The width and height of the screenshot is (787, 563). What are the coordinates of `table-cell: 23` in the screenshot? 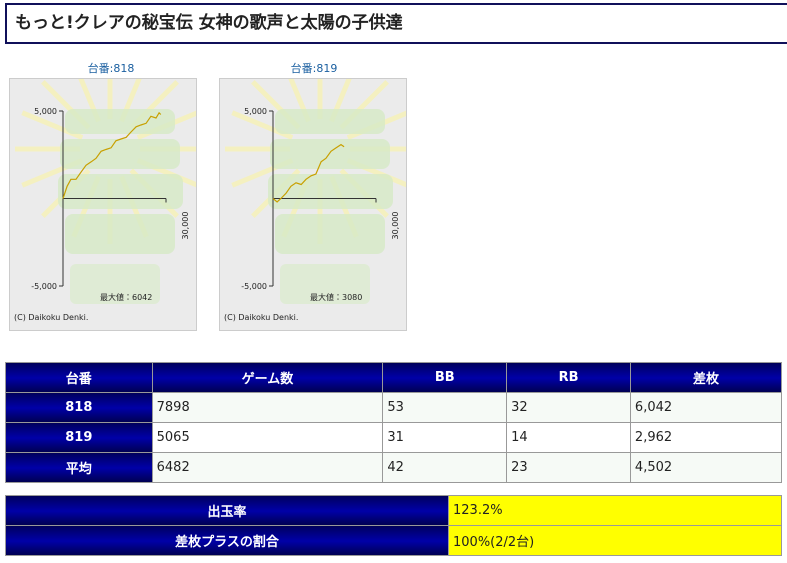 It's located at (568, 467).